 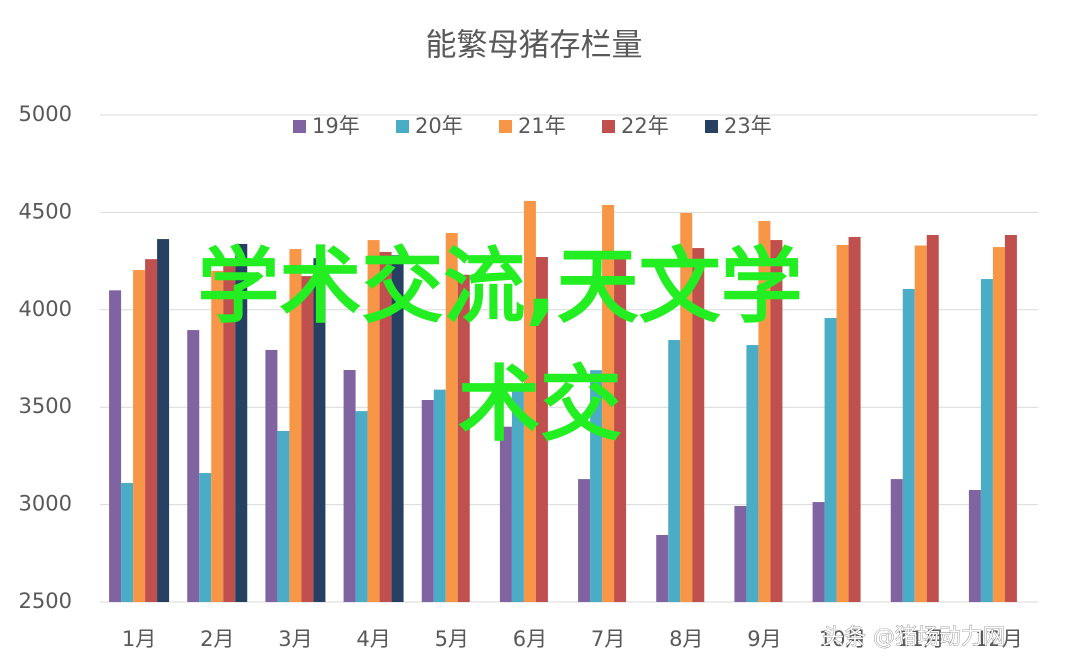 I want to click on x-tick-label: 8月, so click(x=686, y=639).